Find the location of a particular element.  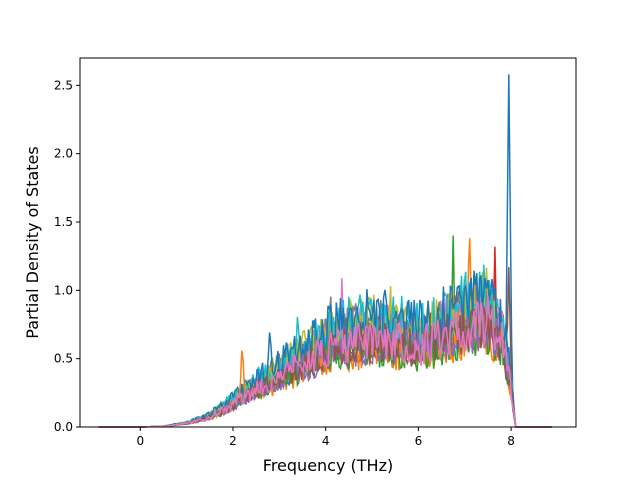

y-tick-label: 0.0 is located at coordinates (63, 427).